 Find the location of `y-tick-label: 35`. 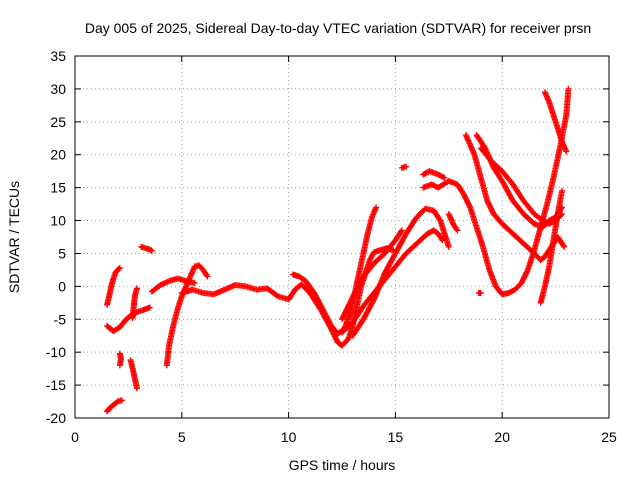

y-tick-label: 35 is located at coordinates (58, 56).